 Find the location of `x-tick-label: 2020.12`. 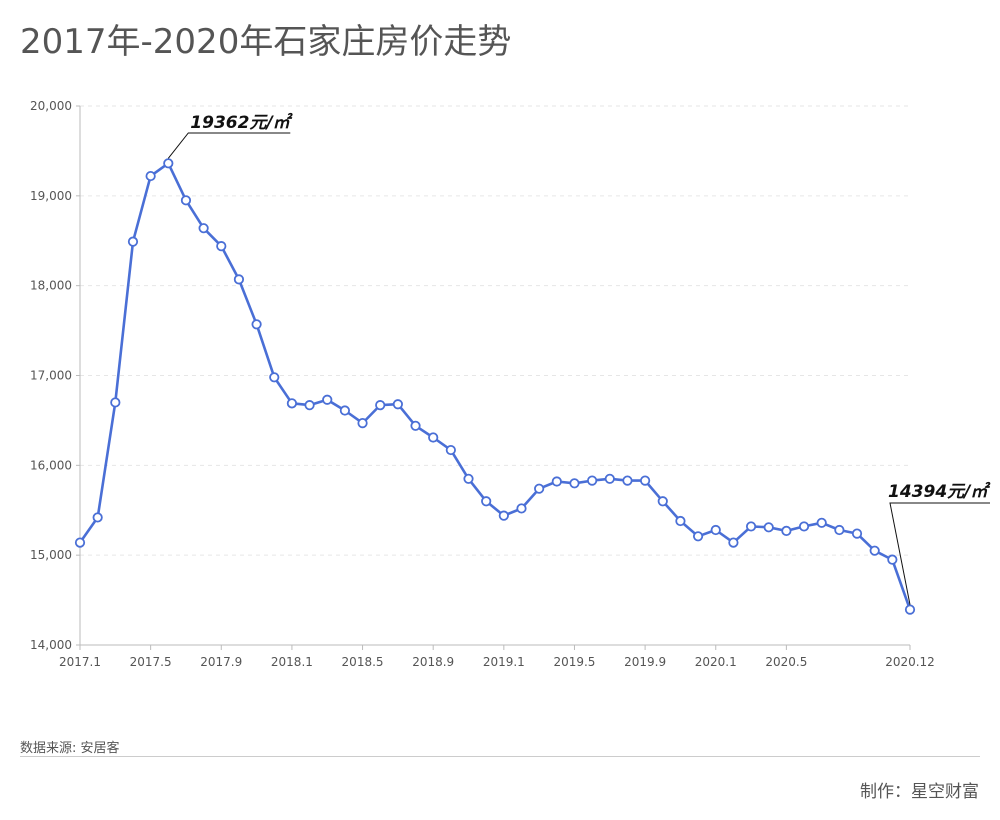

x-tick-label: 2020.12 is located at coordinates (910, 662).